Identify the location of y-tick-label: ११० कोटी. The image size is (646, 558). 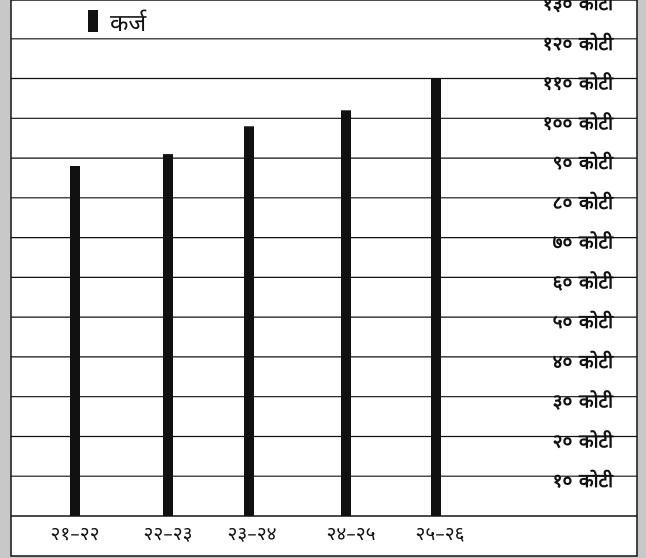
(578, 83).